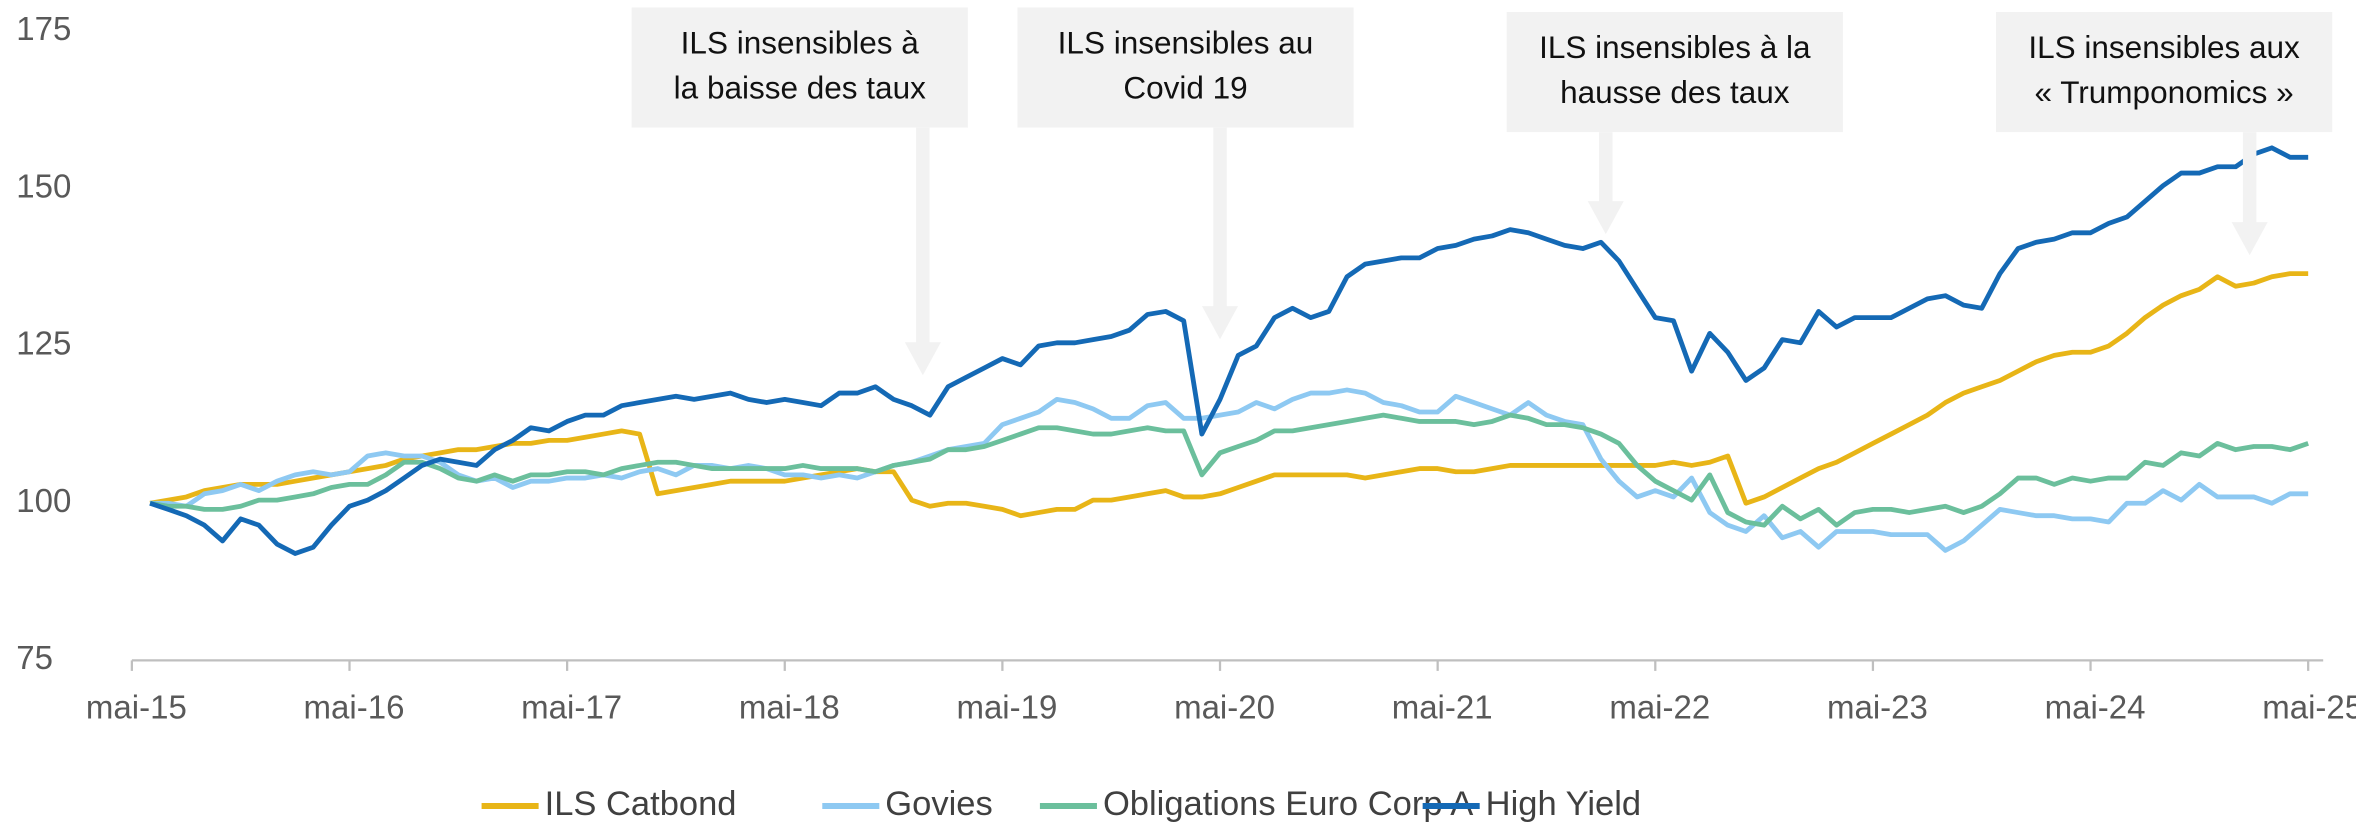 The image size is (2356, 830). I want to click on y-tick-label: 125, so click(43, 343).